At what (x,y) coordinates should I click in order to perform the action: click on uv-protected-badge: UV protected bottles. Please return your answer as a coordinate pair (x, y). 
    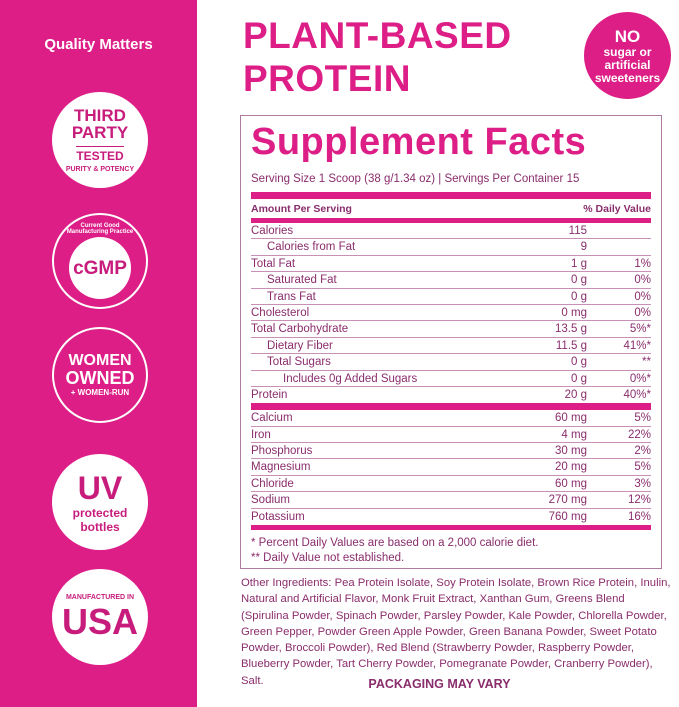
    Looking at the image, I should click on (100, 502).